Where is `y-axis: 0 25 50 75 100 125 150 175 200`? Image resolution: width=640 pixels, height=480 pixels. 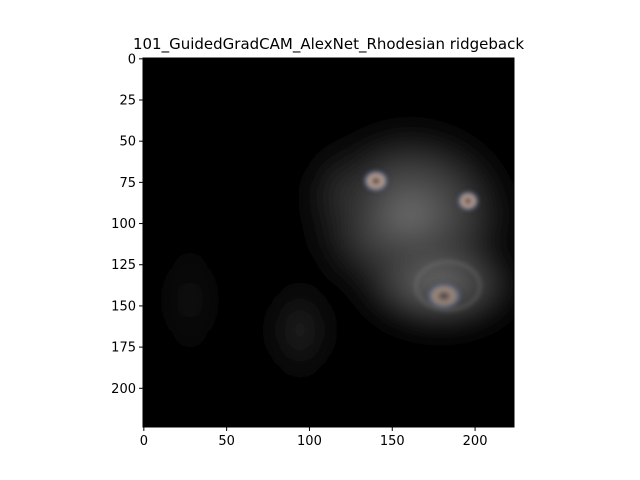
y-axis: 0 25 50 75 100 125 150 175 200 is located at coordinates (127, 224).